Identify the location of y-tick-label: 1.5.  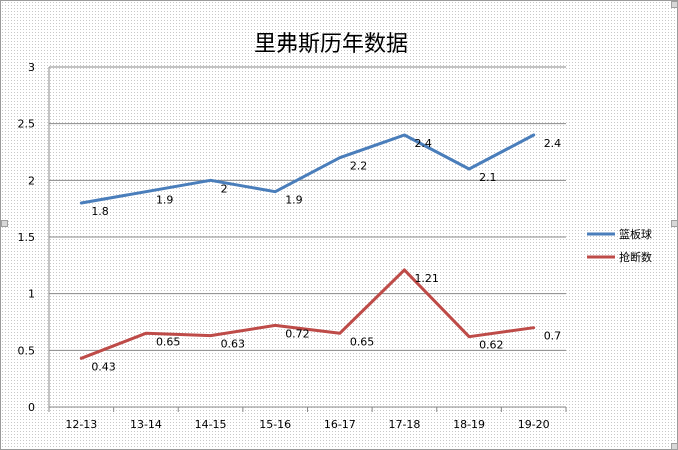
(27, 237).